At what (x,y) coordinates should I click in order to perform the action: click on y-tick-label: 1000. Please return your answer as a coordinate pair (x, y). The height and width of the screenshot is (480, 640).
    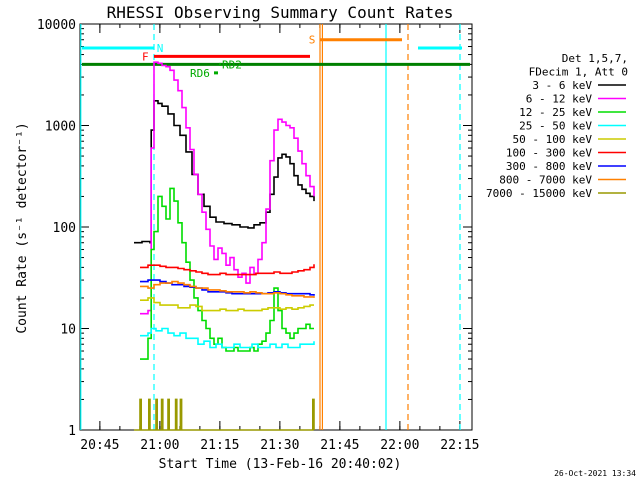
    Looking at the image, I should click on (60, 127).